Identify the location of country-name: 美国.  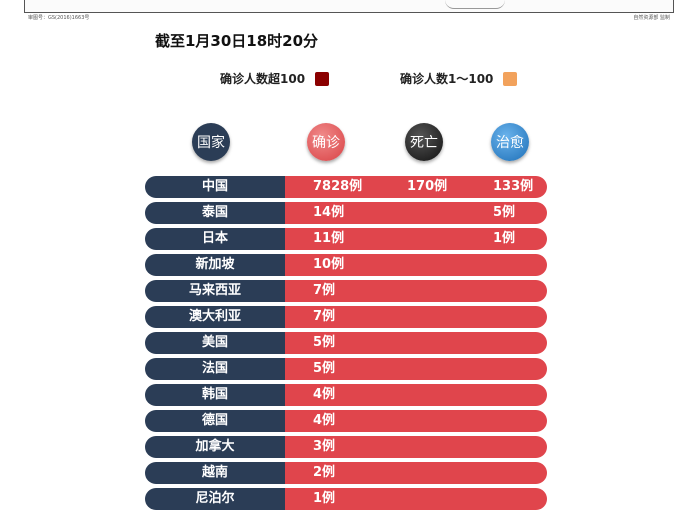
(215, 343).